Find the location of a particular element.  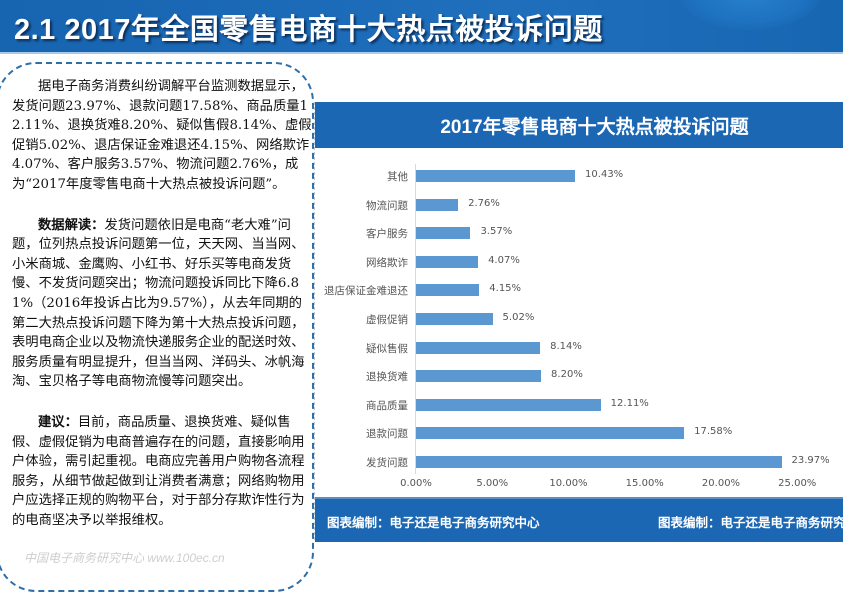

chart-row: 其他 10.43% is located at coordinates (579, 176).